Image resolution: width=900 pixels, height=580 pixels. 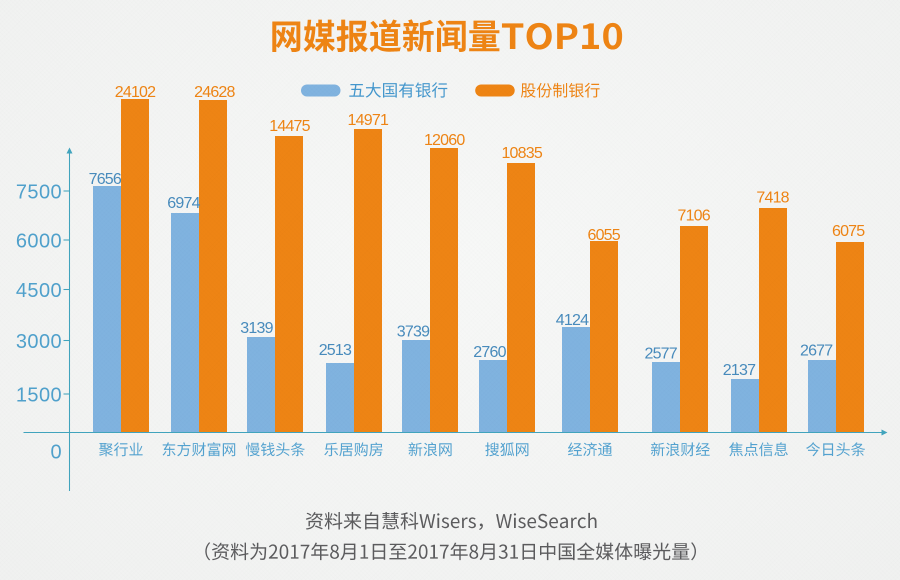 I want to click on svg-text: 2577, so click(x=660, y=353).